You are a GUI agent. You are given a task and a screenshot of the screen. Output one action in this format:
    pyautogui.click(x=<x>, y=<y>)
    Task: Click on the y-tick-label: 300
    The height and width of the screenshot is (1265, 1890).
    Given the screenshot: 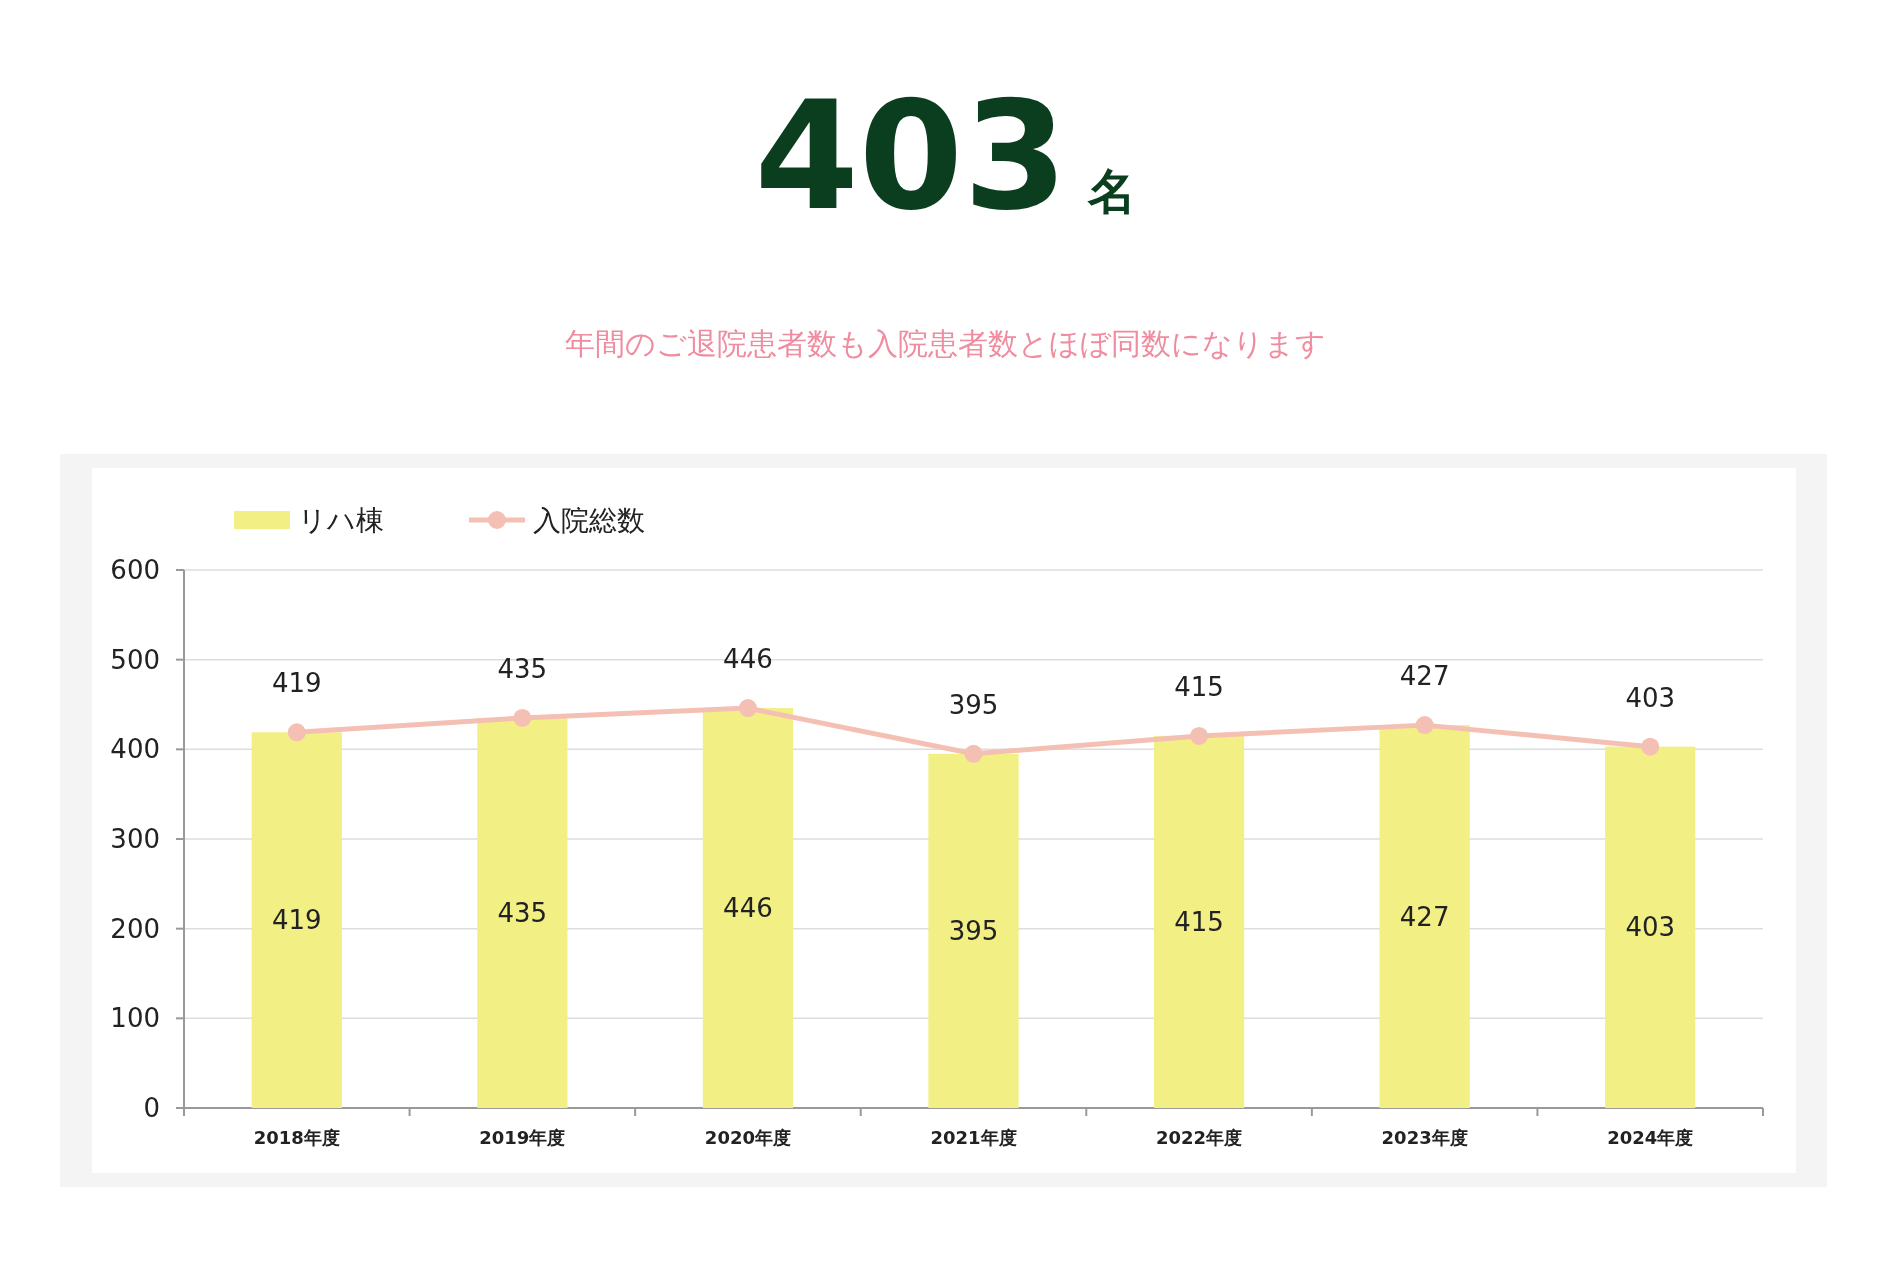 What is the action you would take?
    pyautogui.click(x=135, y=839)
    